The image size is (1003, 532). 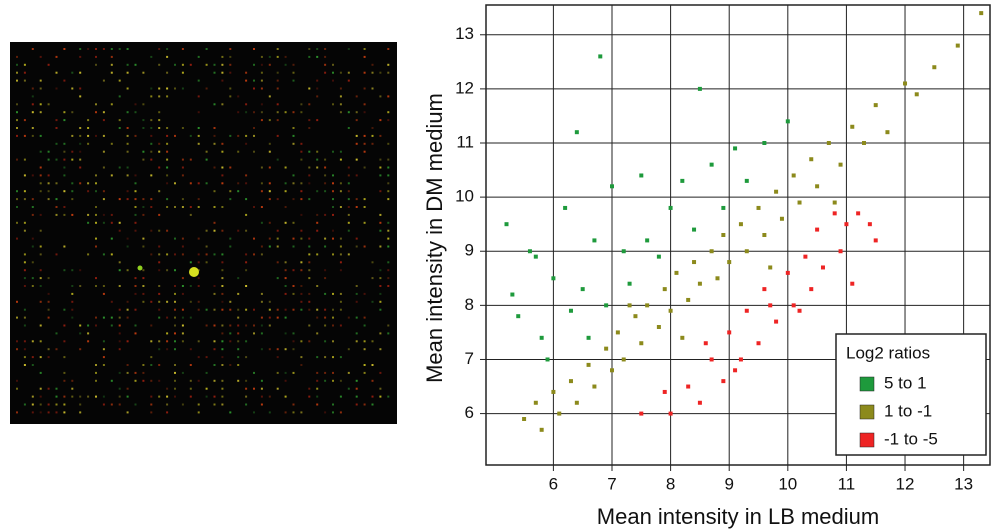 What do you see at coordinates (464, 33) in the screenshot?
I see `y-tick-label: 13` at bounding box center [464, 33].